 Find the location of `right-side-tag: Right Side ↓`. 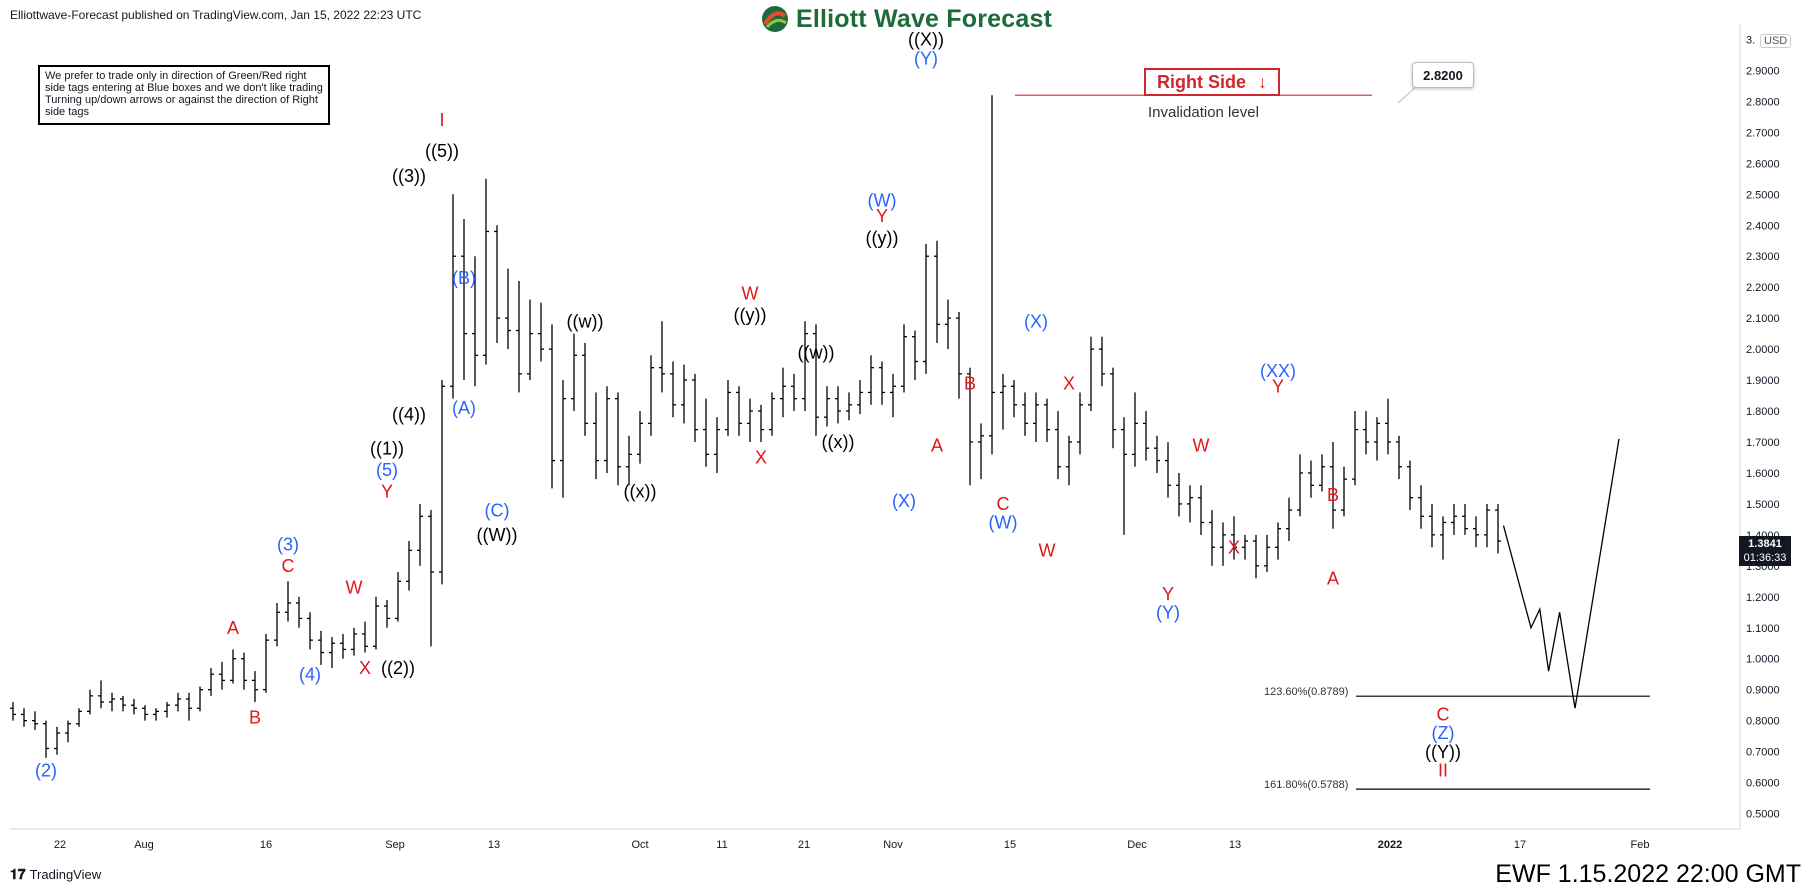

right-side-tag: Right Side ↓ is located at coordinates (1212, 82).